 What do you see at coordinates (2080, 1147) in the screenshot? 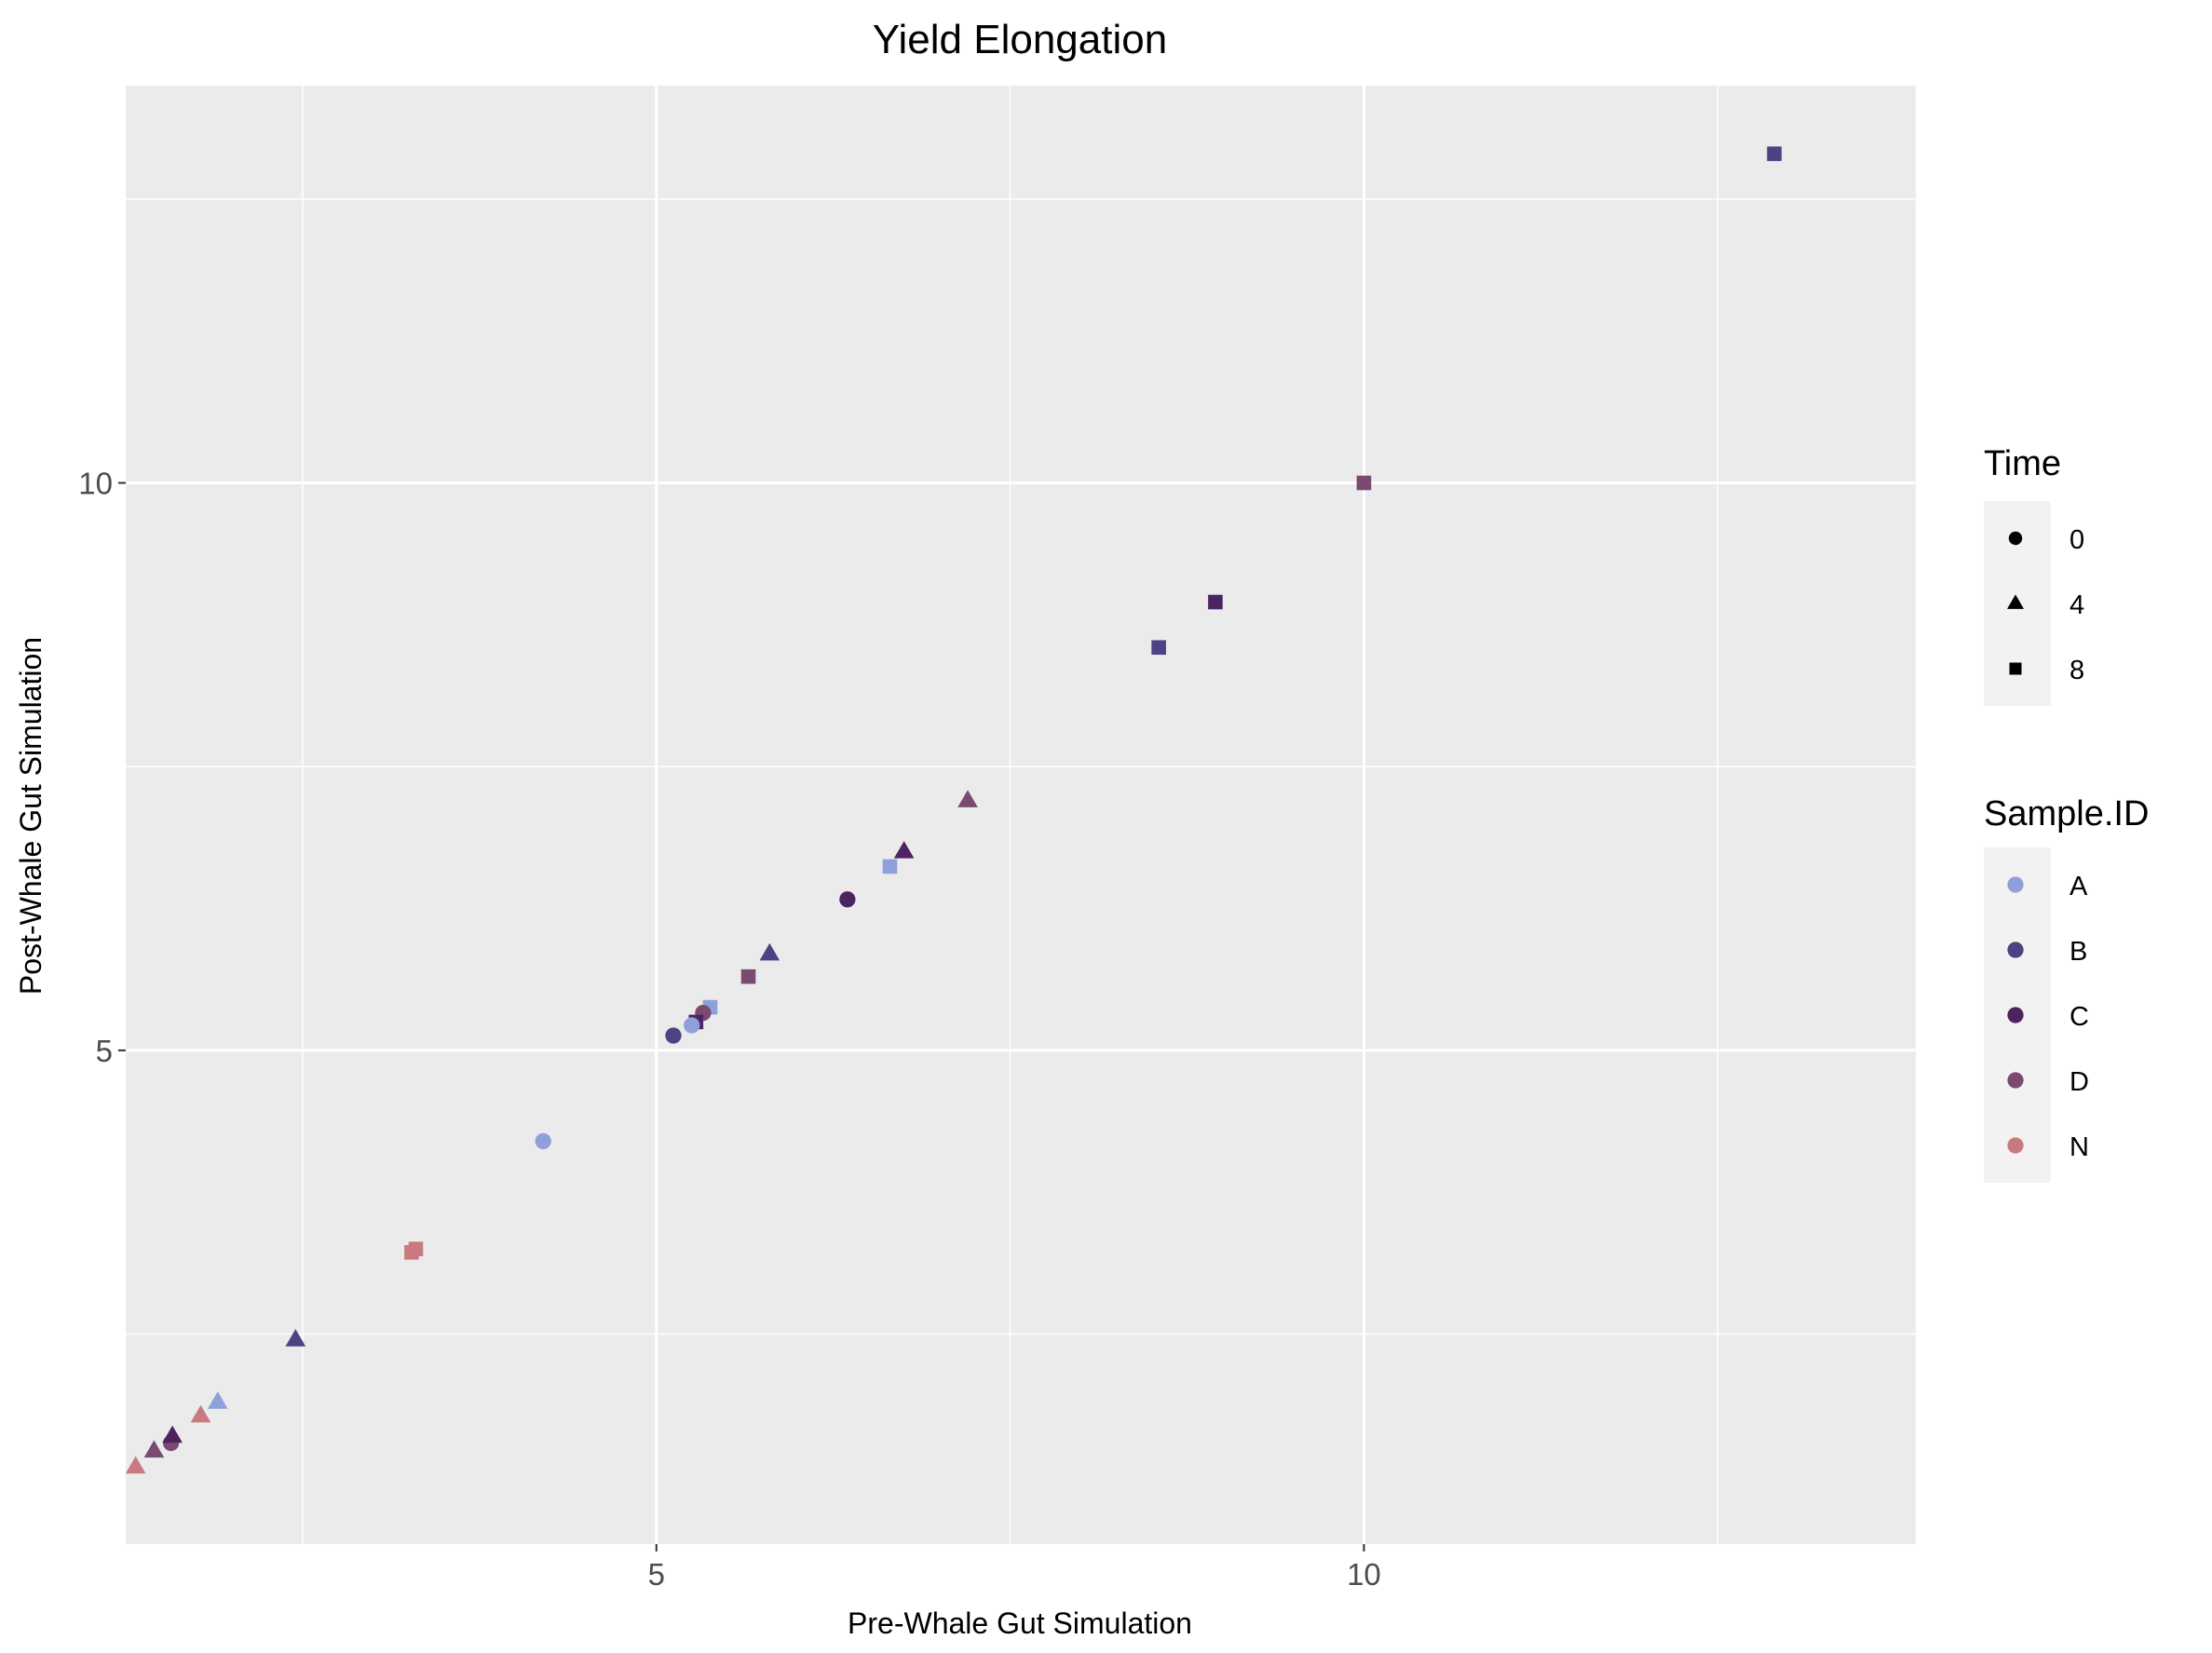
I see `legend-label: N` at bounding box center [2080, 1147].